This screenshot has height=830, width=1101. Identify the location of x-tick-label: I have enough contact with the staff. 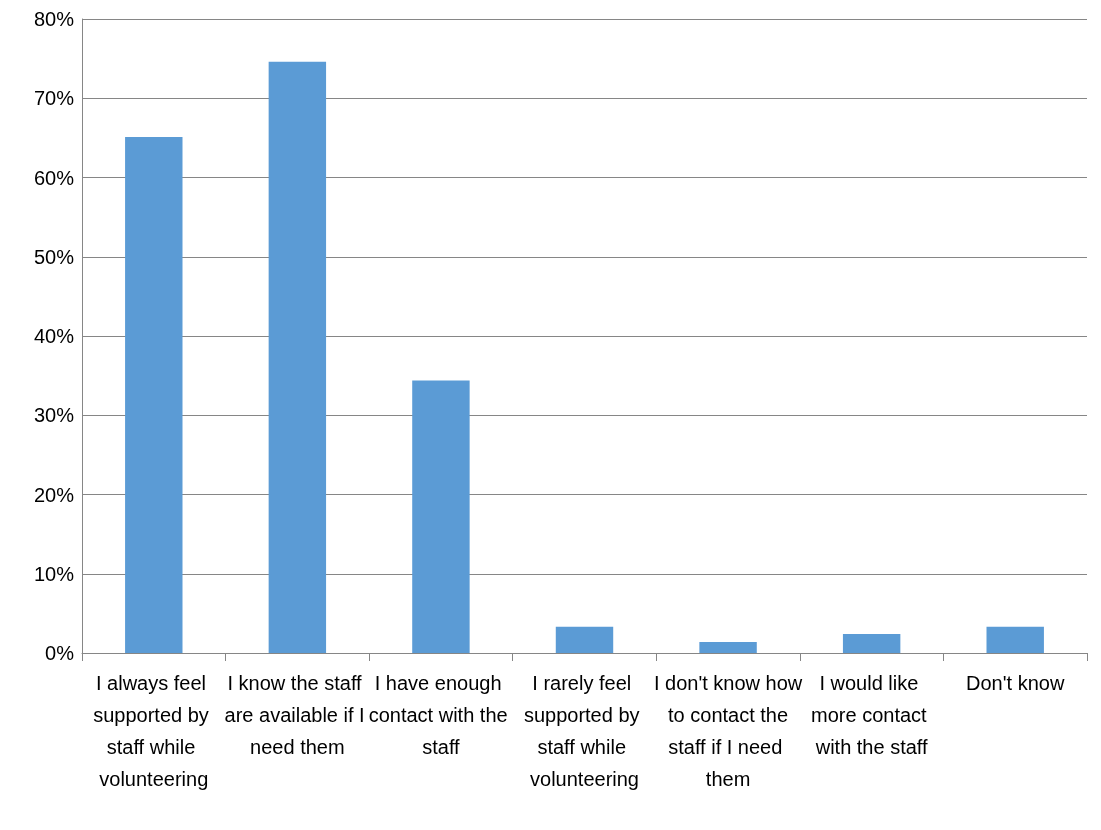
(441, 715).